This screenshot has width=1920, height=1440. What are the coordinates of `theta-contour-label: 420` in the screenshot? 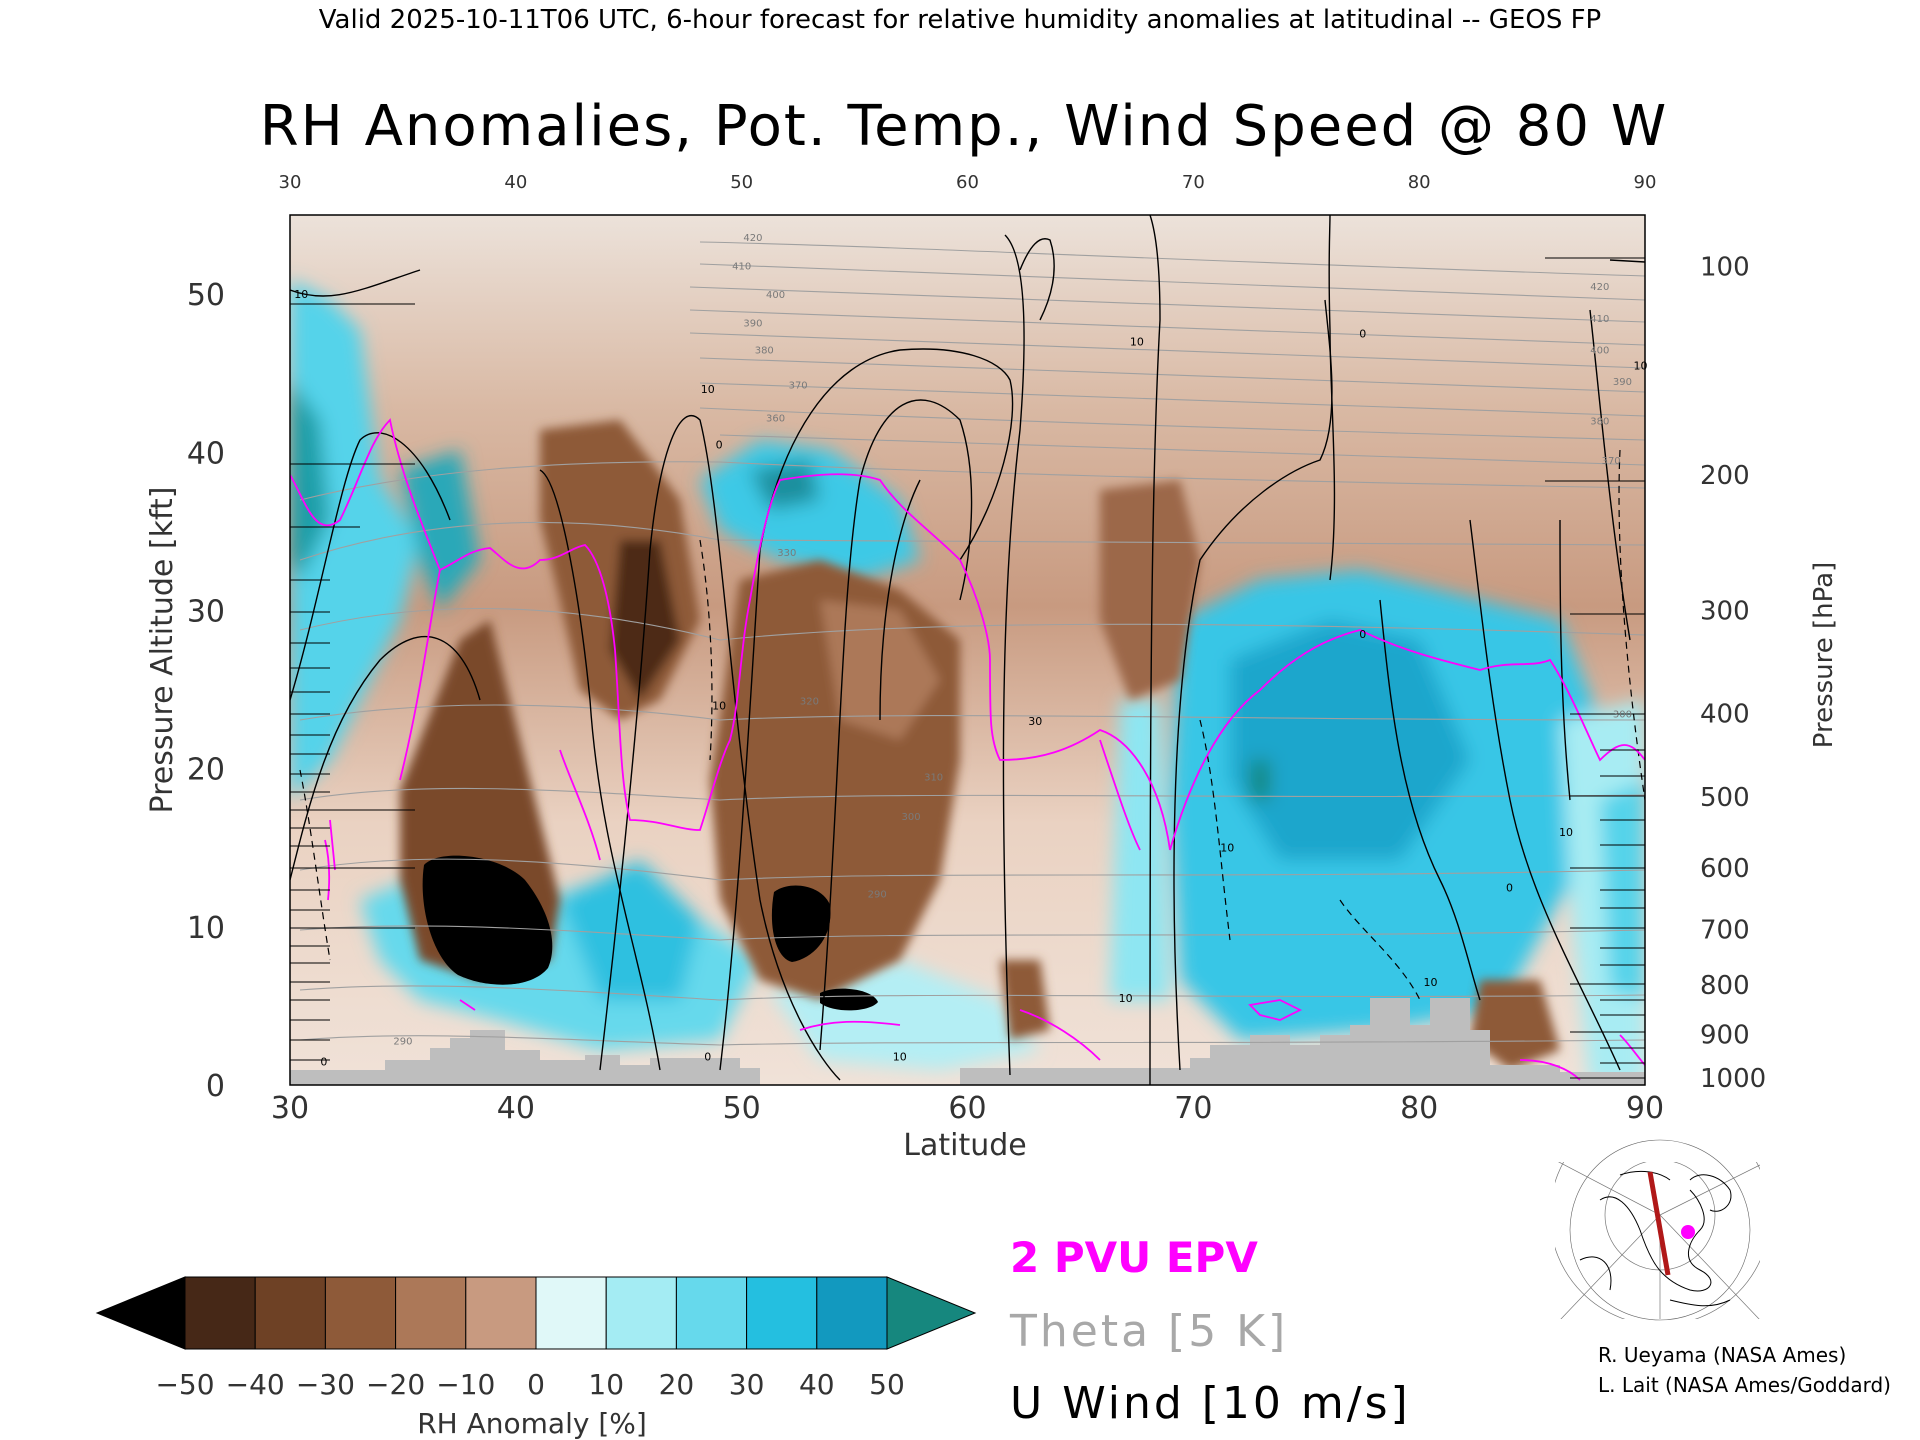 It's located at (1599, 287).